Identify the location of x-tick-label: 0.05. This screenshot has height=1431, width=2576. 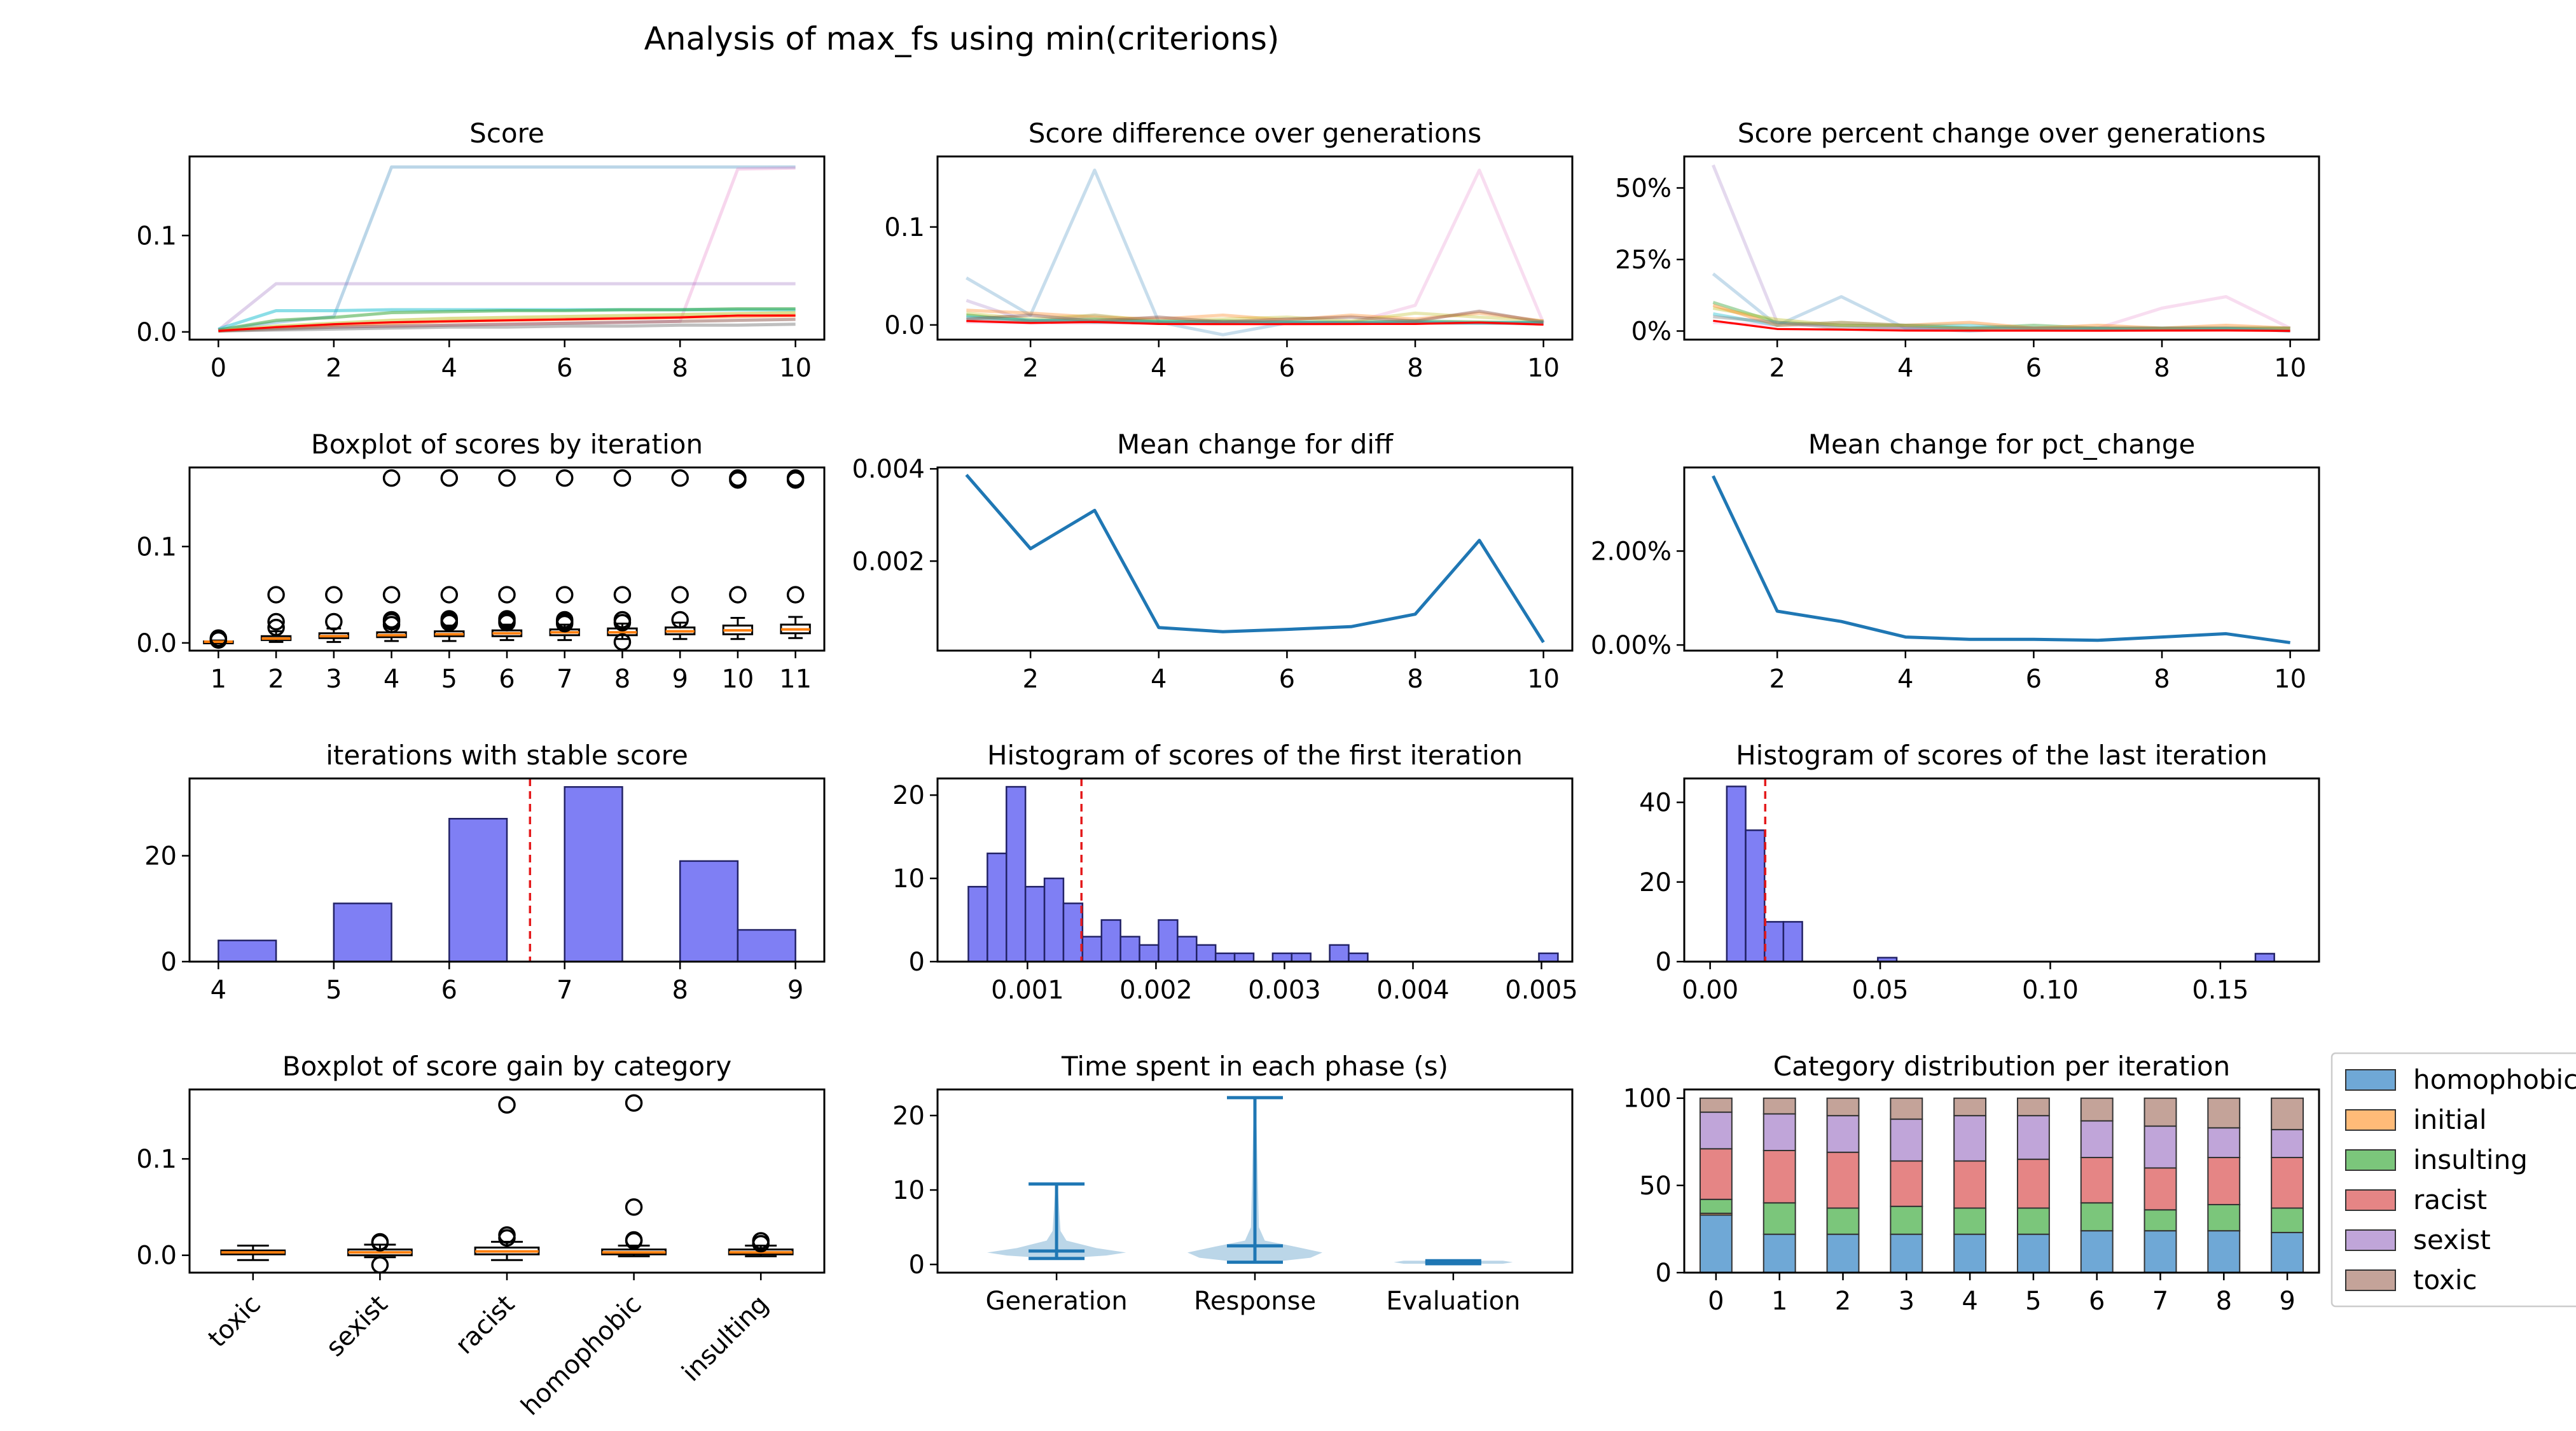
(1880, 990).